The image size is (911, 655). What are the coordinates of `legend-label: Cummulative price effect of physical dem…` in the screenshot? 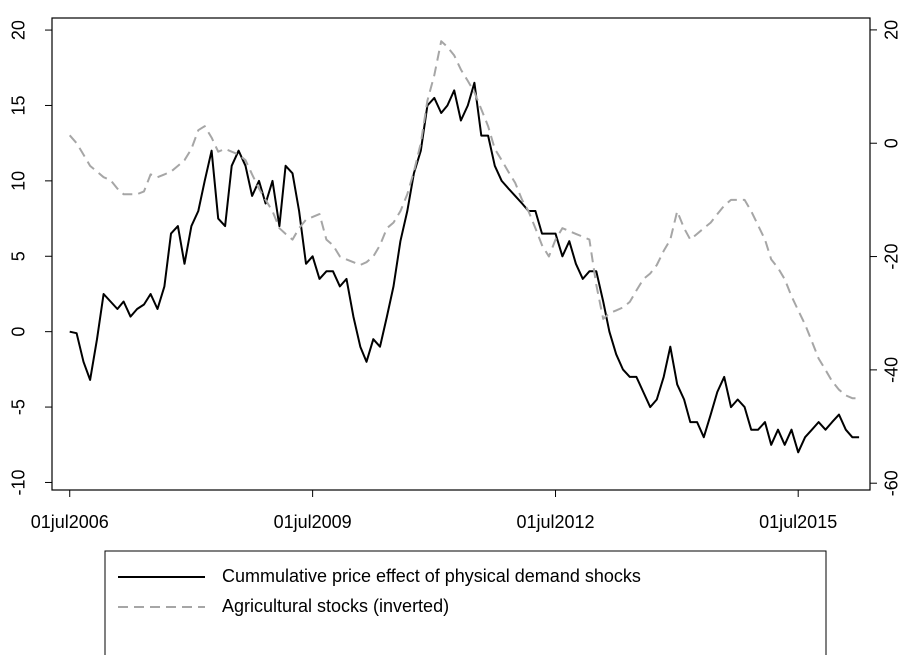 It's located at (431, 576).